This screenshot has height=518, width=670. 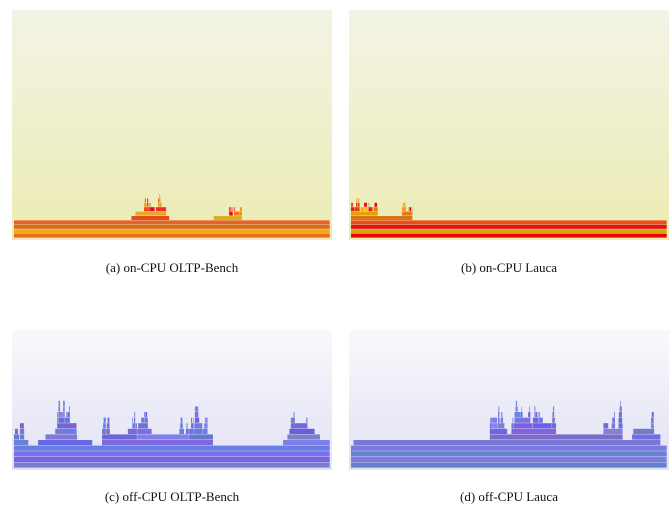 I want to click on caption: (b) on-CPU Lauca, so click(x=509, y=267).